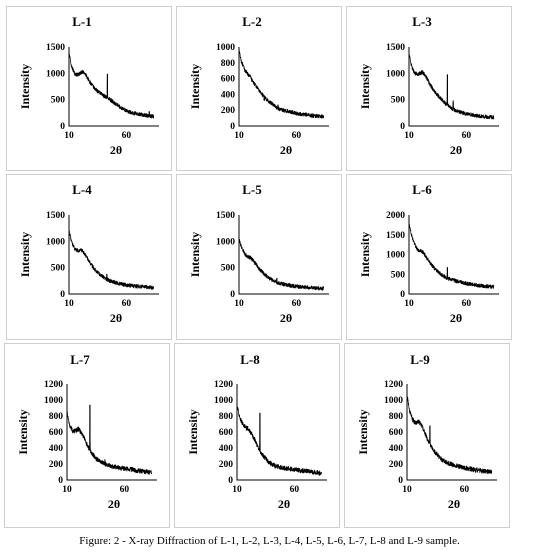 The width and height of the screenshot is (539, 554). I want to click on xrd-panel-l-2: L-2 0 200 400 600 800 1000 10 60 Intensity 2θ, so click(259, 88).